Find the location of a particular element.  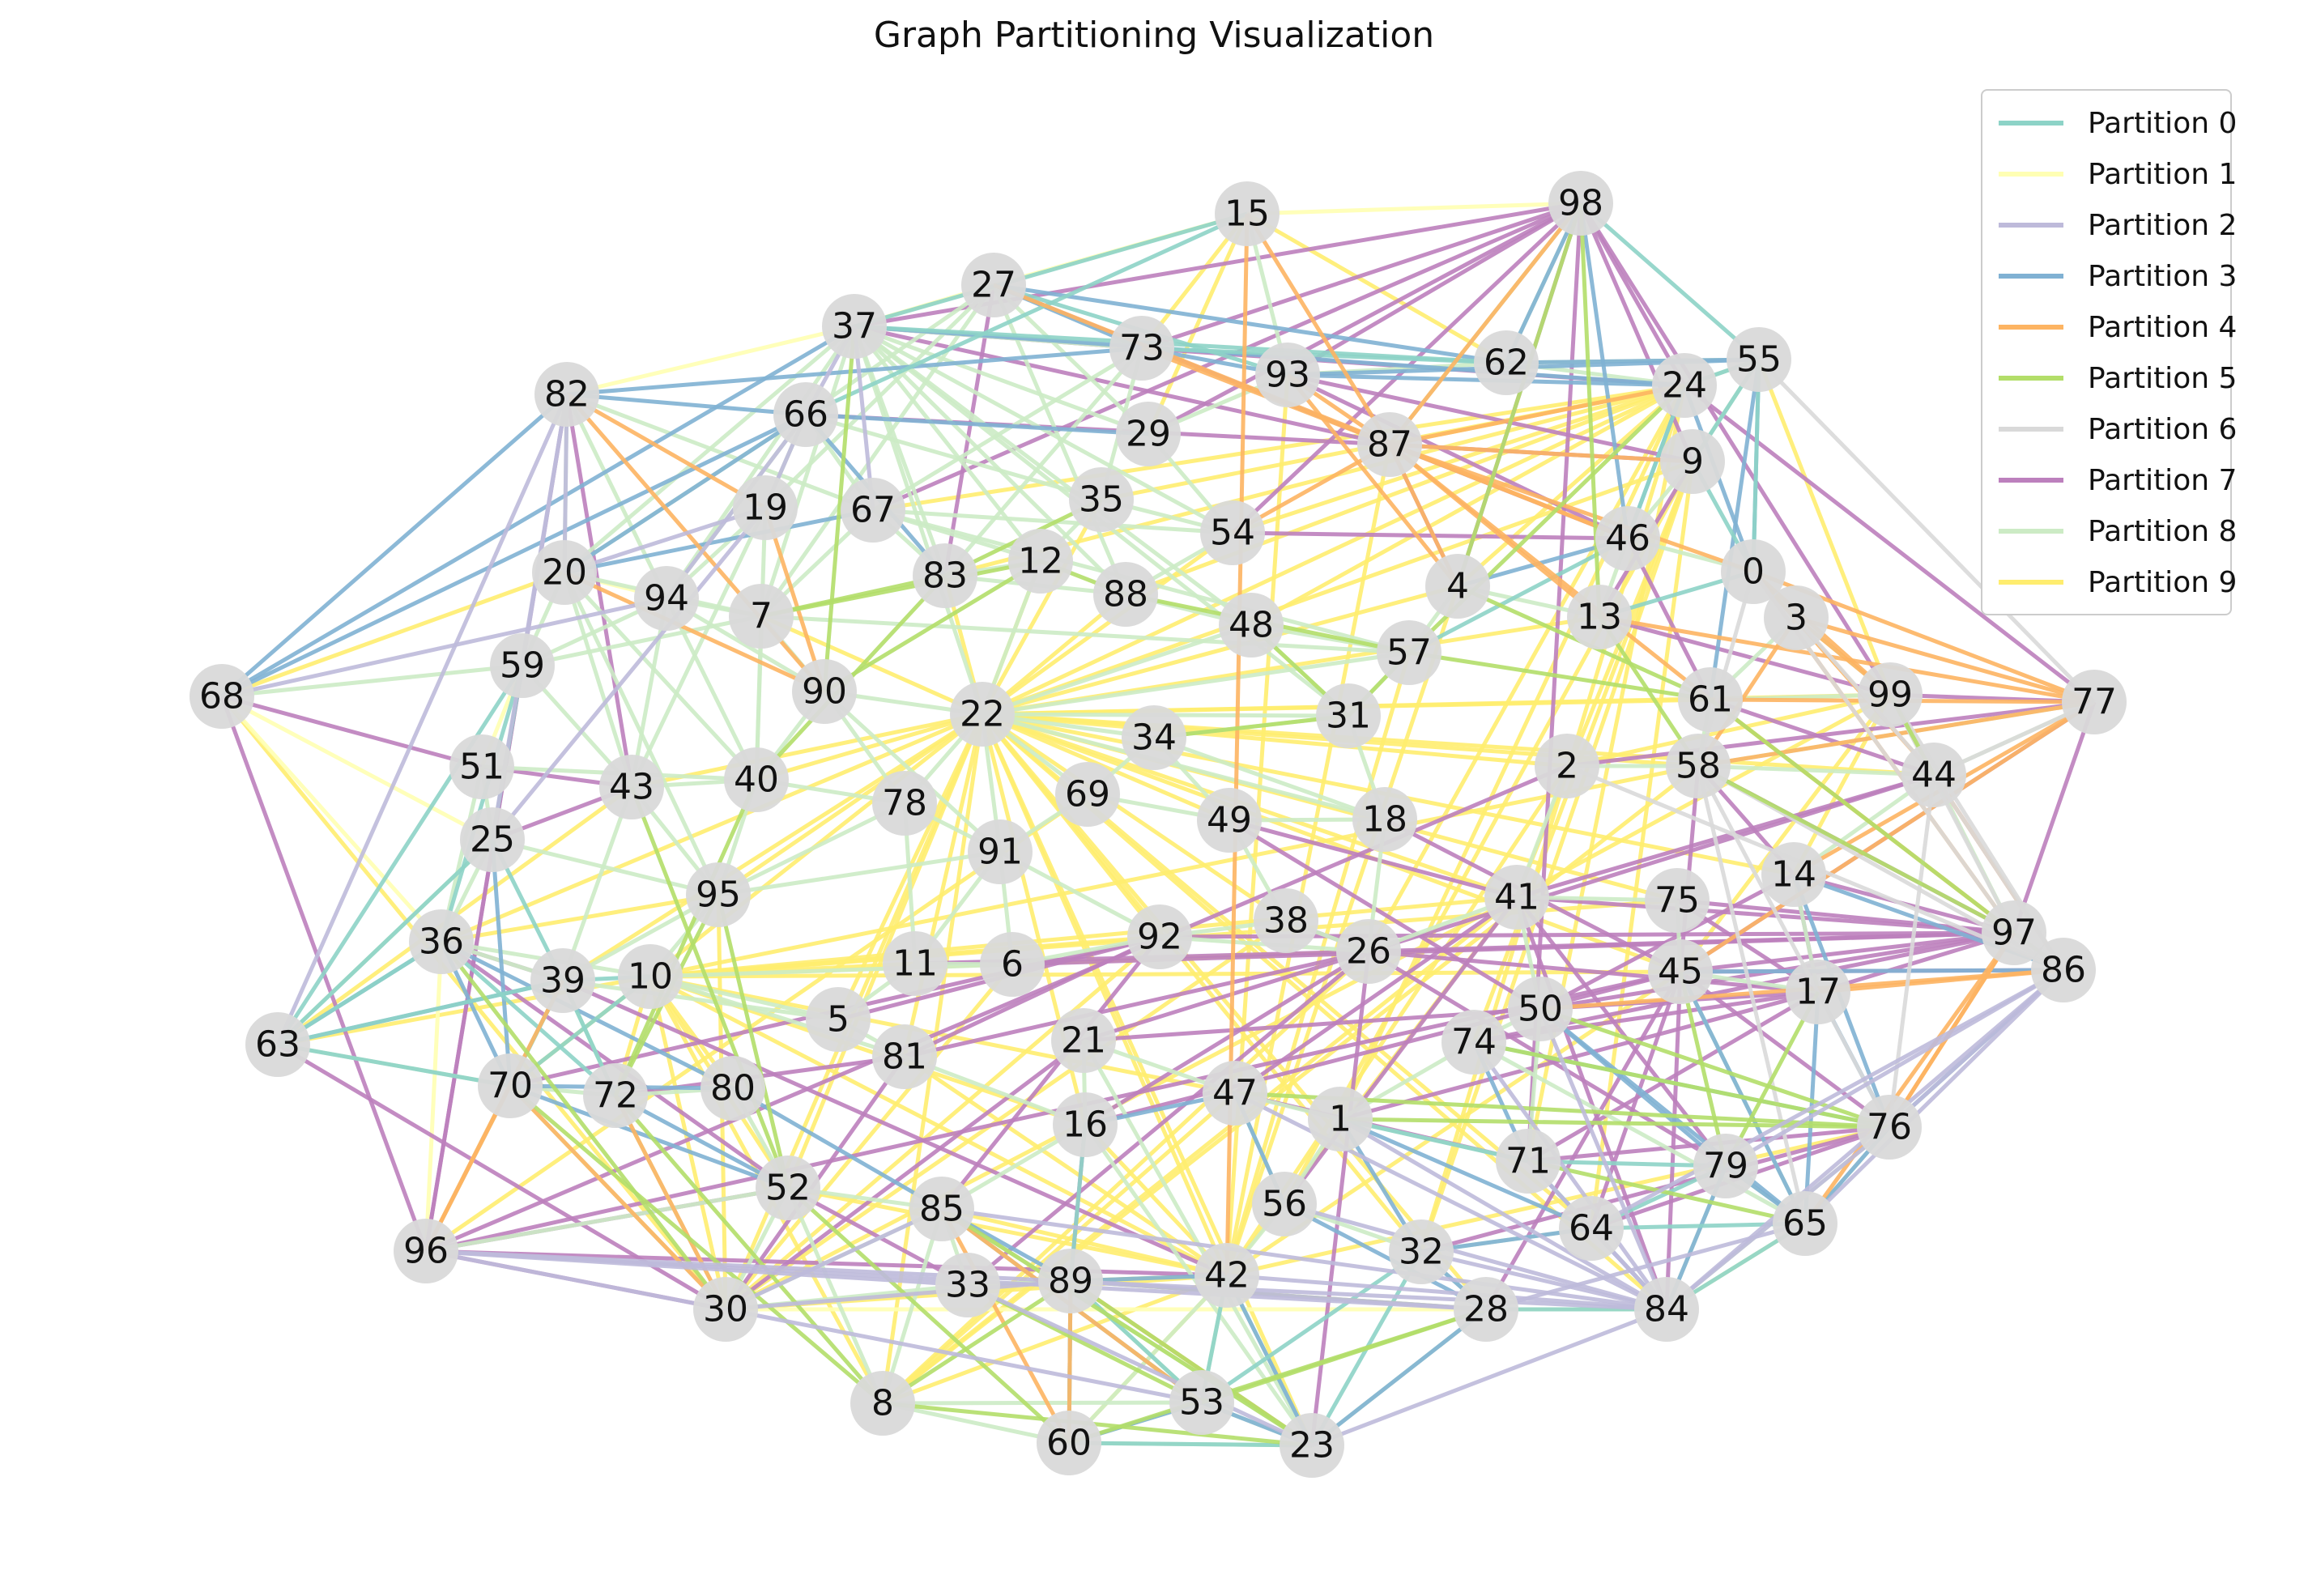

node-65: 65 is located at coordinates (1805, 1223).